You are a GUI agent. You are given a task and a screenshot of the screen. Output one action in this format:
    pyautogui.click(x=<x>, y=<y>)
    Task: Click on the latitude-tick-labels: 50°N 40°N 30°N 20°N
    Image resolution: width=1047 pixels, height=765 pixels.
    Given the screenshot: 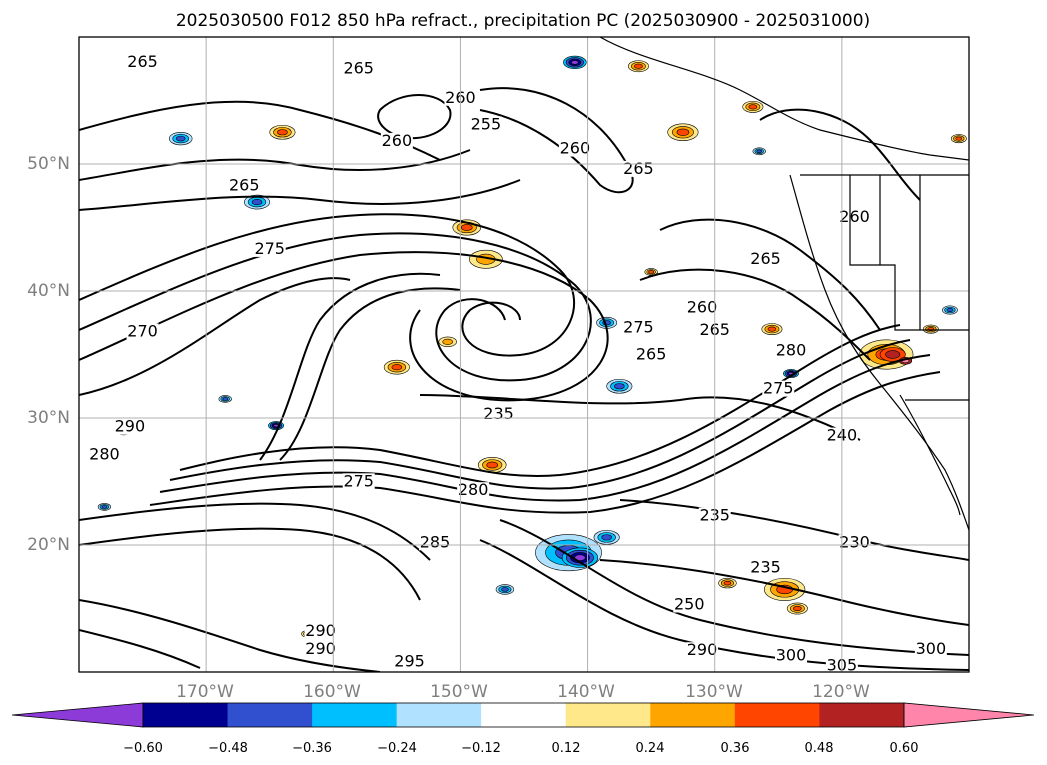 What is the action you would take?
    pyautogui.click(x=48, y=354)
    